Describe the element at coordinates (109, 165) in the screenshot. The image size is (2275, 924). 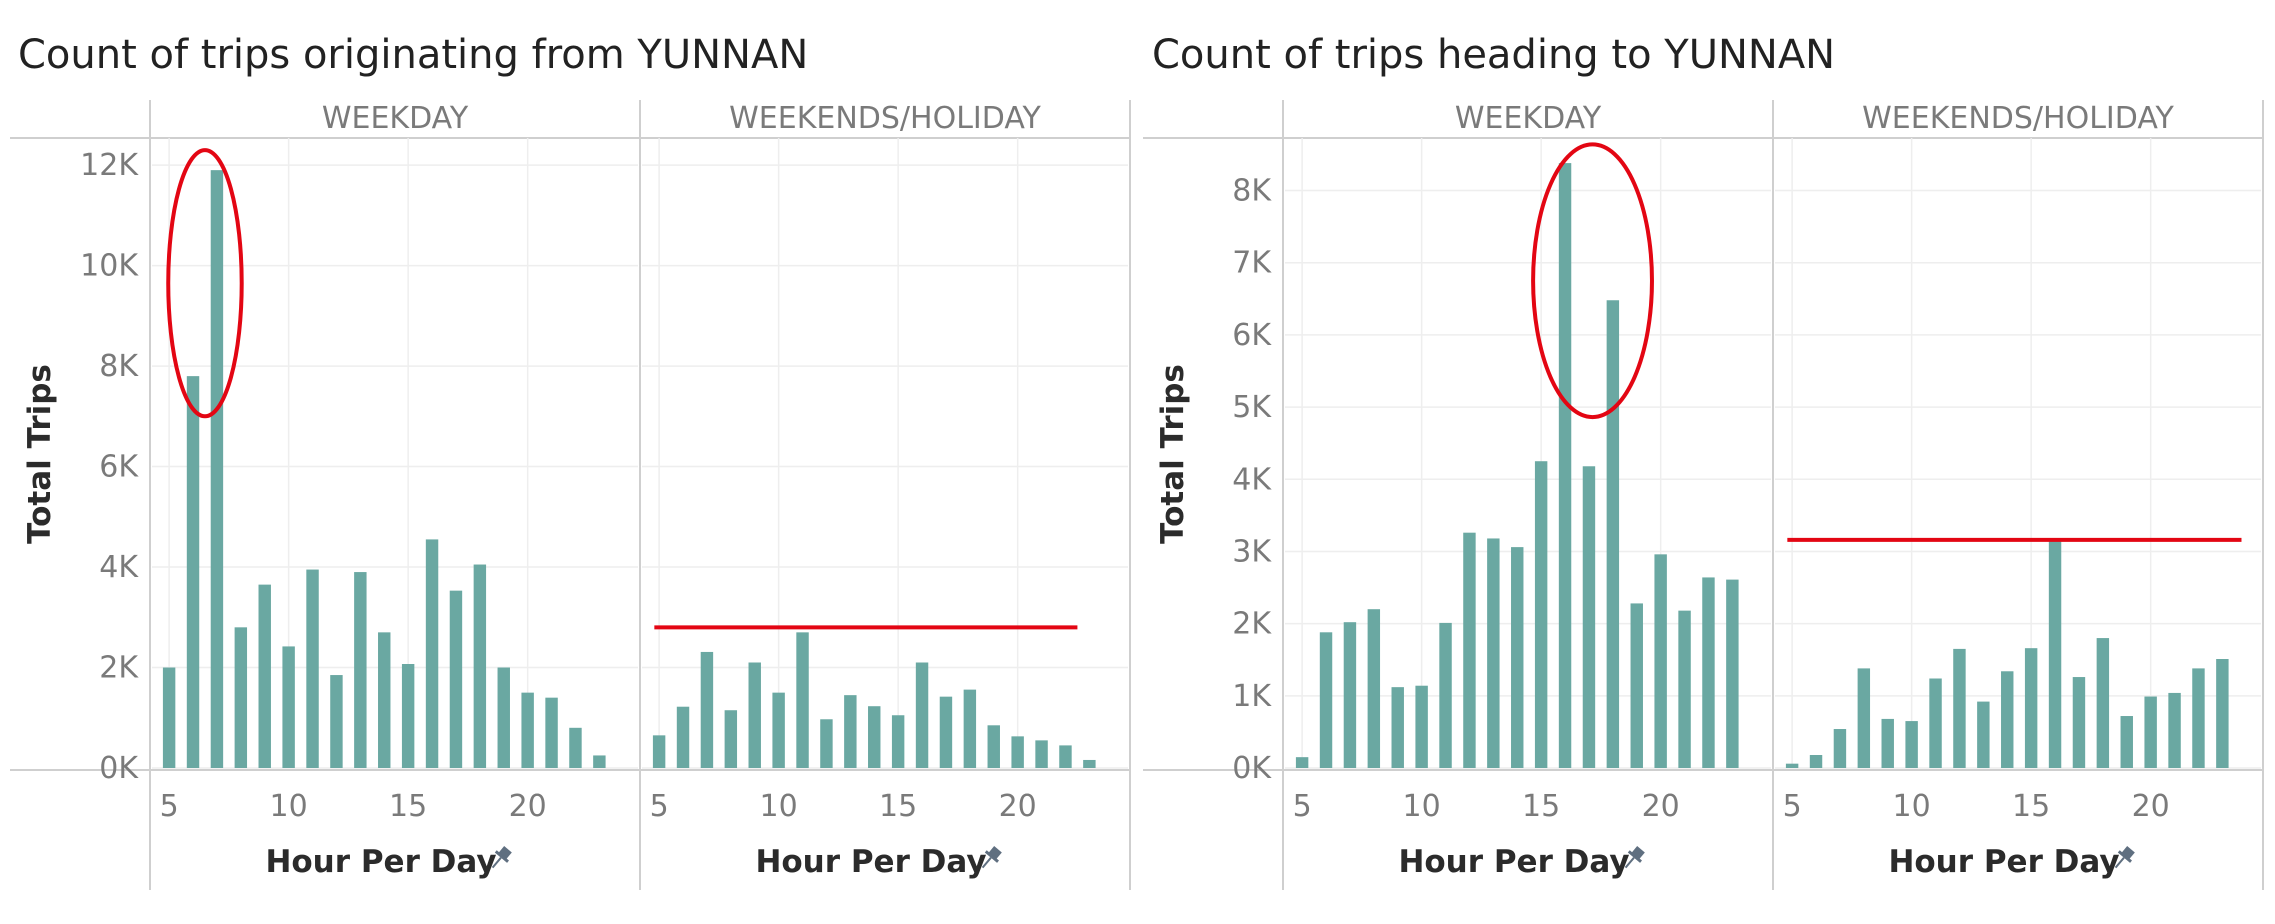
I see `y-tick-label: 12K` at that location.